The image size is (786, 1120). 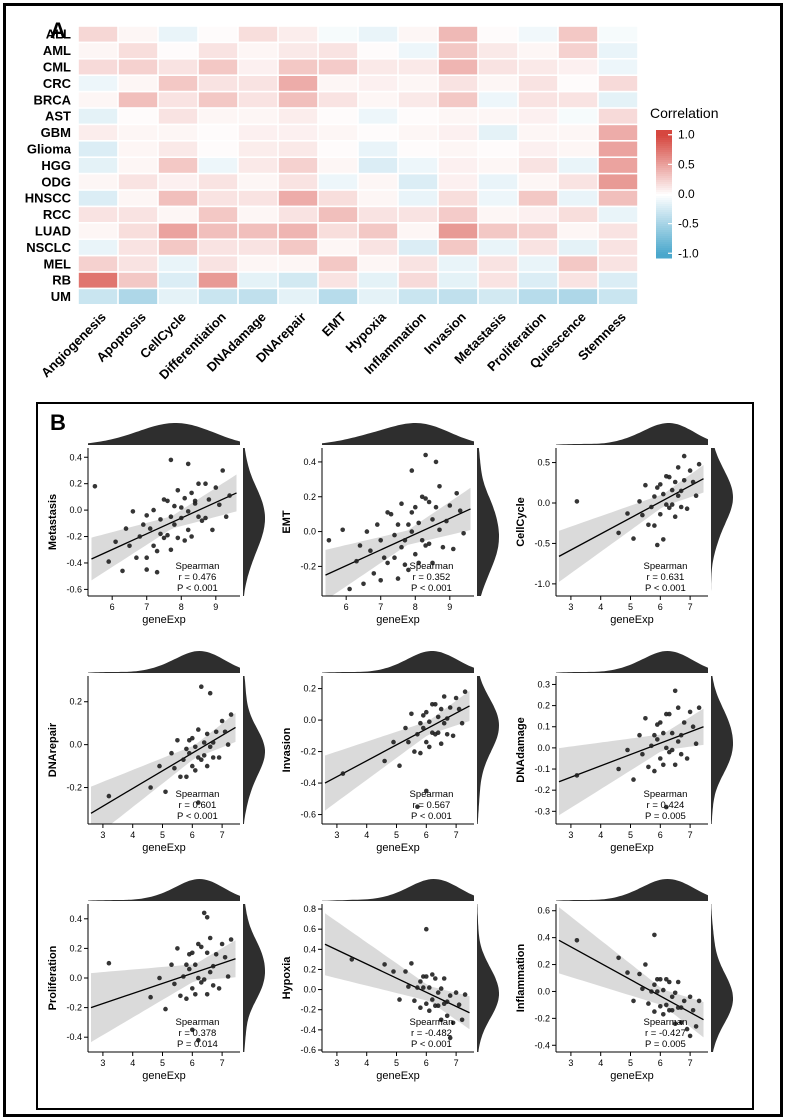 What do you see at coordinates (52, 99) in the screenshot?
I see `row-label: BRCA` at bounding box center [52, 99].